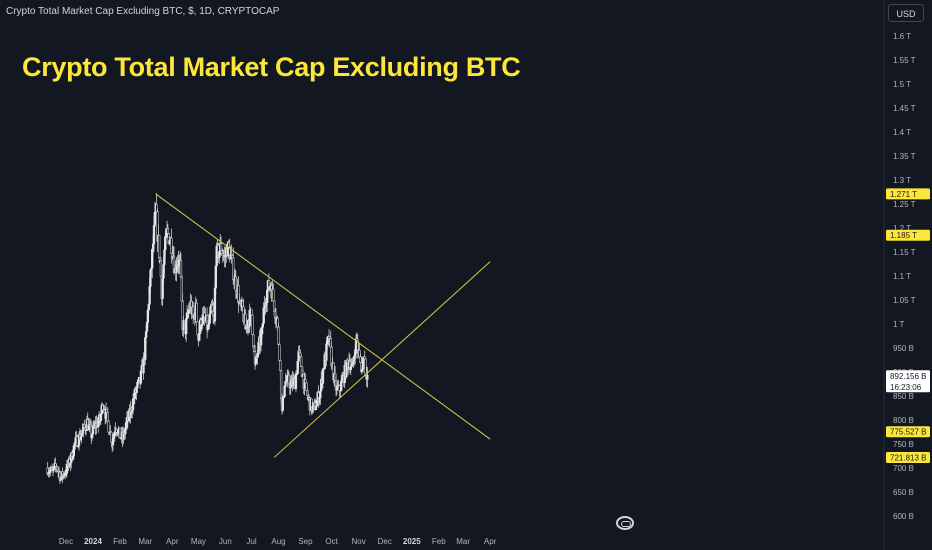  I want to click on time-tick-label: Sep, so click(305, 541).